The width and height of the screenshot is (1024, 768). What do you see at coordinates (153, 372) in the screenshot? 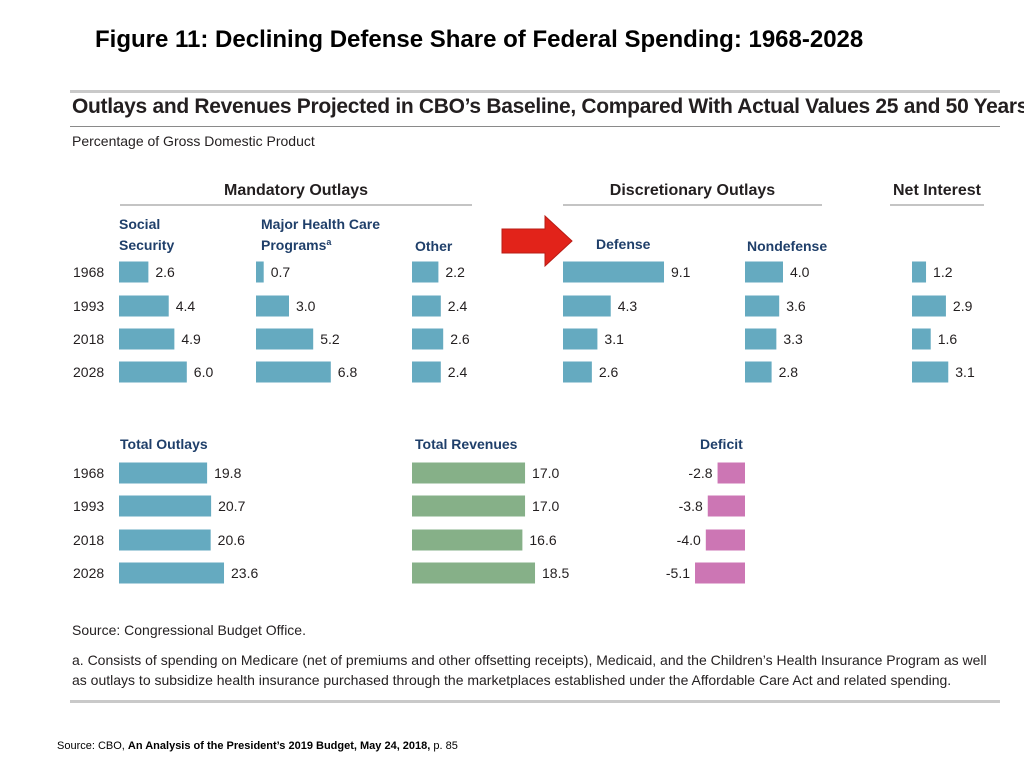
I see `bar-social-security-2028` at bounding box center [153, 372].